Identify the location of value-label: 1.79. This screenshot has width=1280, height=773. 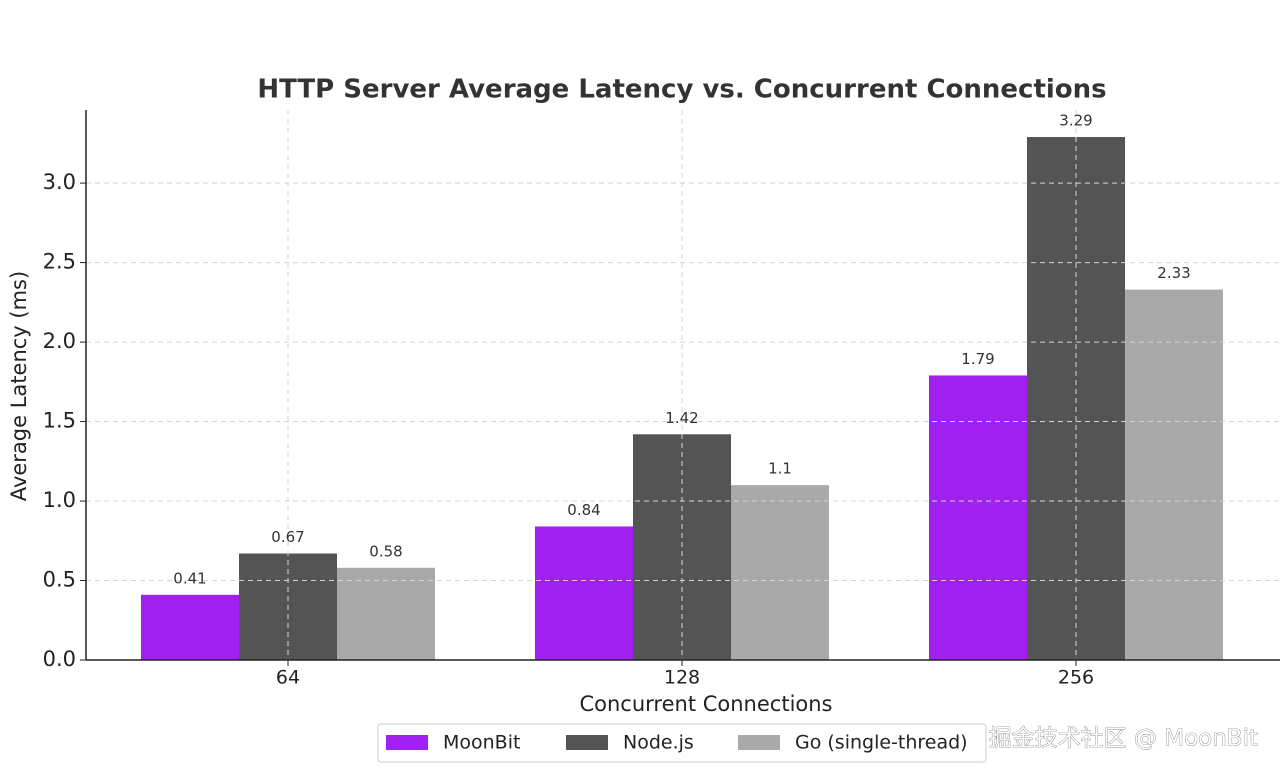
(977, 359).